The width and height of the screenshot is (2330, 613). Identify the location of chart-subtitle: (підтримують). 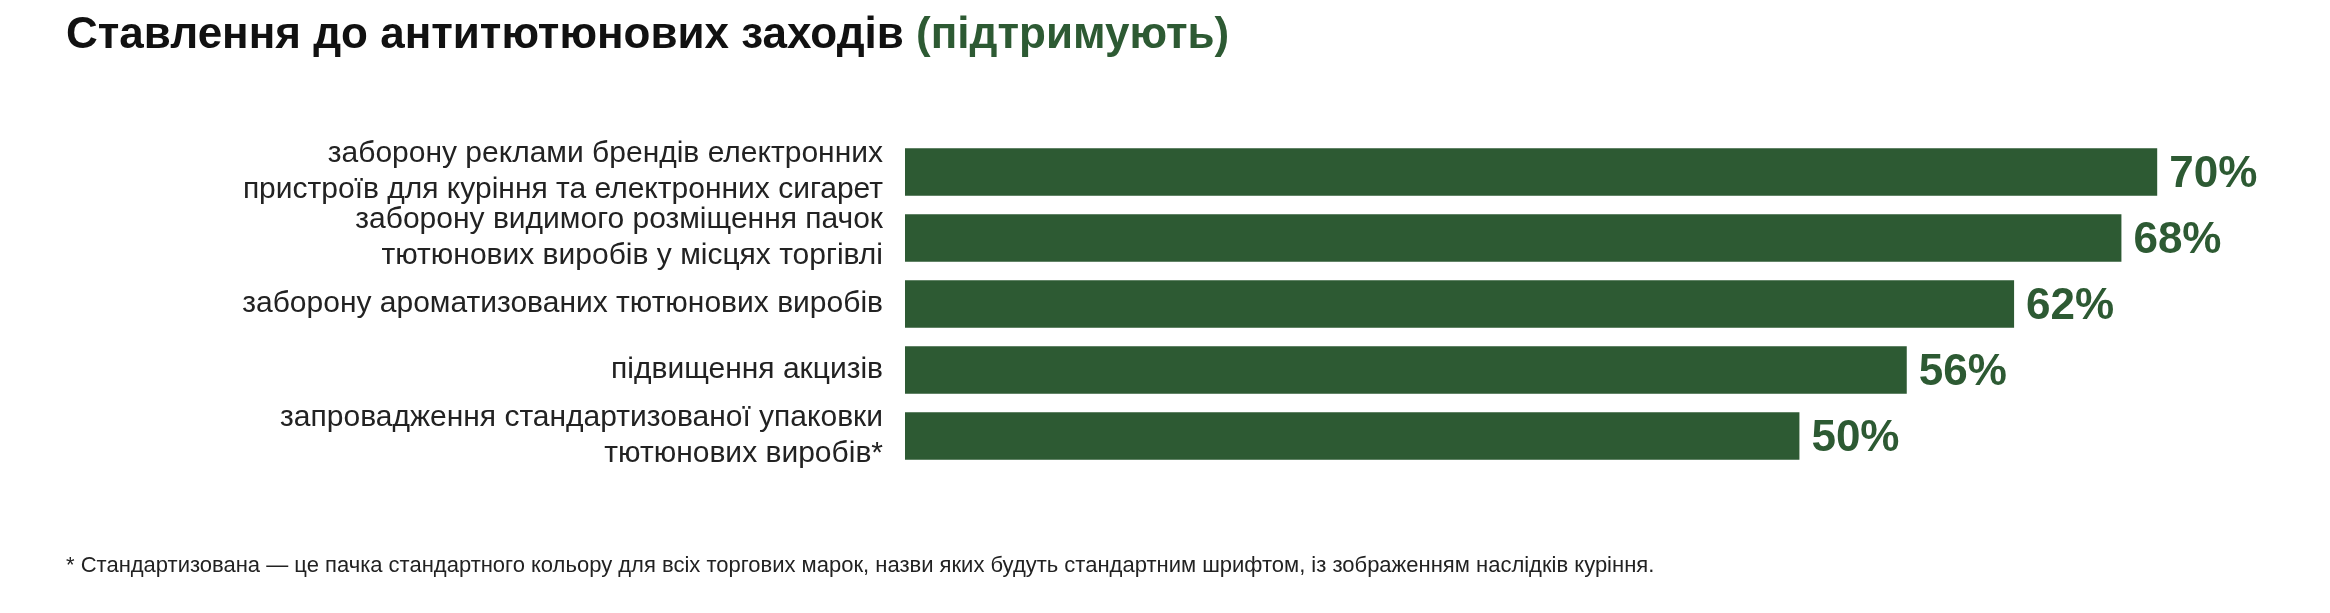
(1073, 32).